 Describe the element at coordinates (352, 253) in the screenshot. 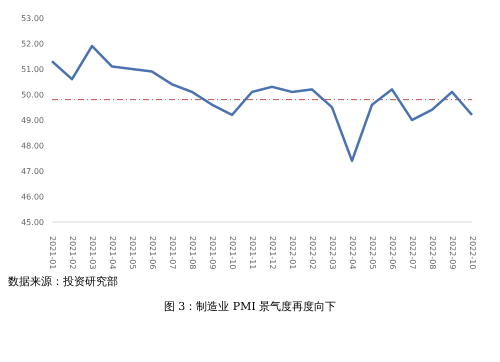

I see `x-tick-label: 2022-04` at that location.